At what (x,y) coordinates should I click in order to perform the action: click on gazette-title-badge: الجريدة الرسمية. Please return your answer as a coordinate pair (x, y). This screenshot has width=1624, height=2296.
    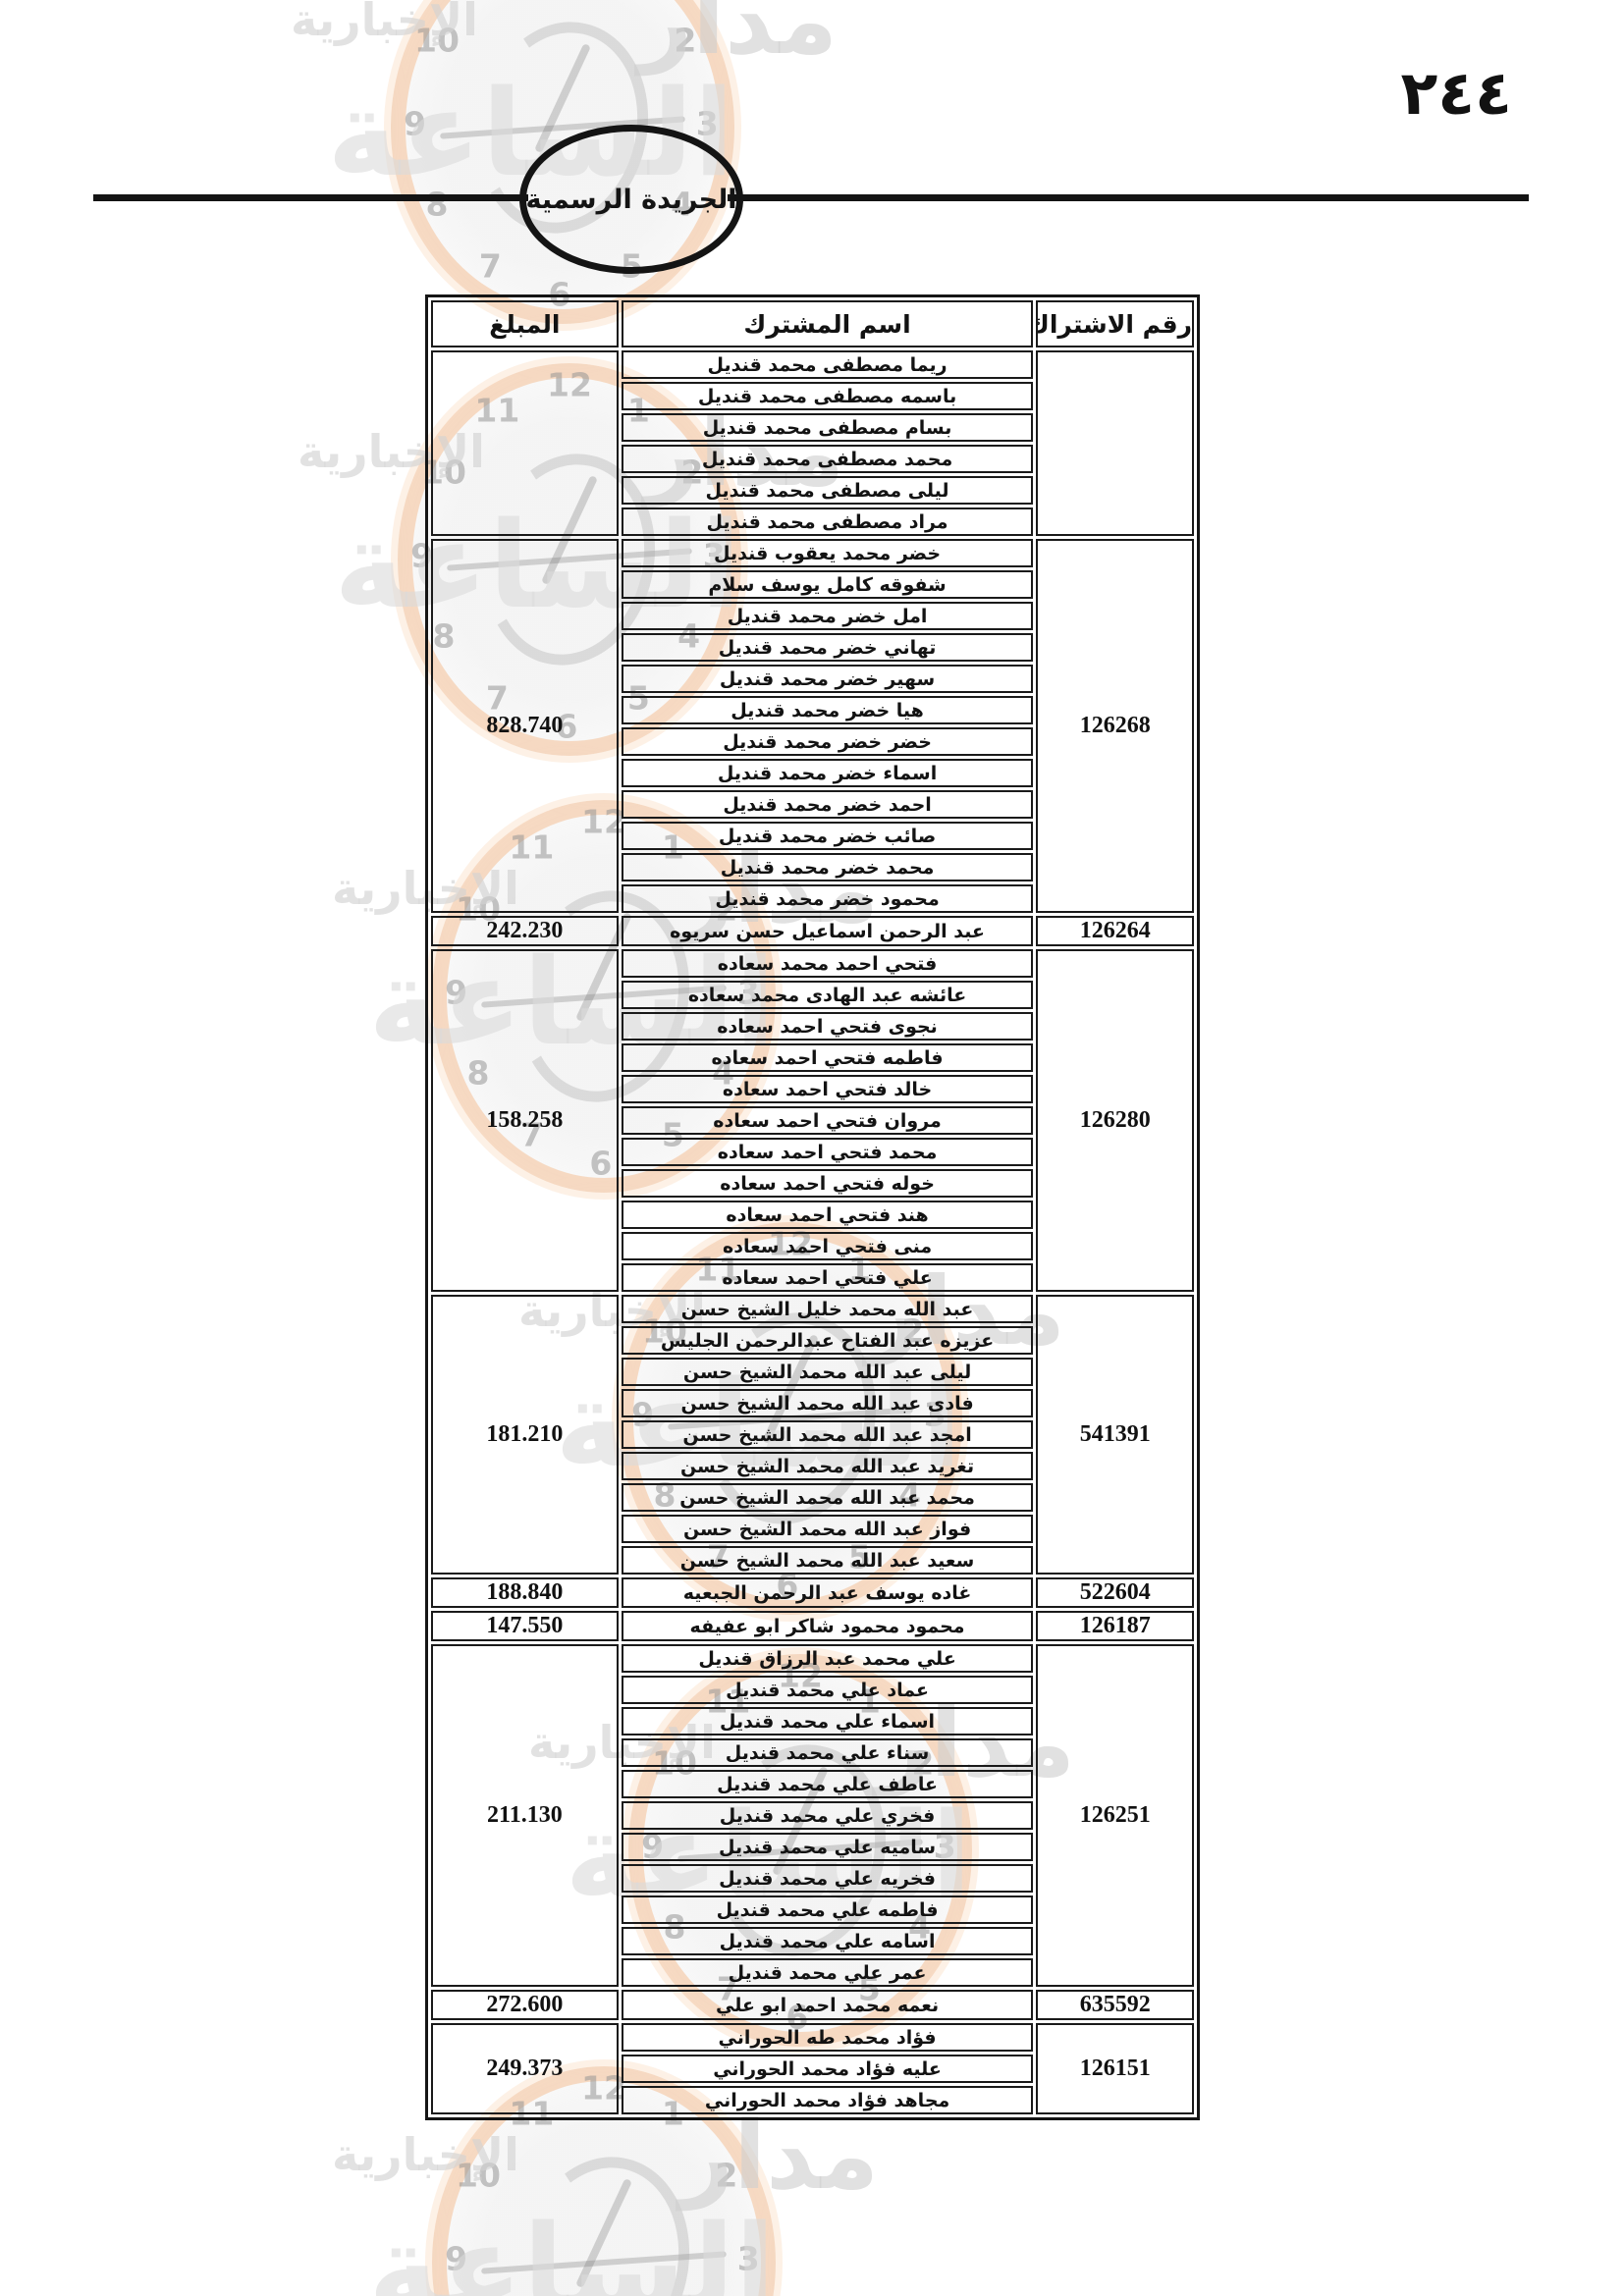
    Looking at the image, I should click on (631, 199).